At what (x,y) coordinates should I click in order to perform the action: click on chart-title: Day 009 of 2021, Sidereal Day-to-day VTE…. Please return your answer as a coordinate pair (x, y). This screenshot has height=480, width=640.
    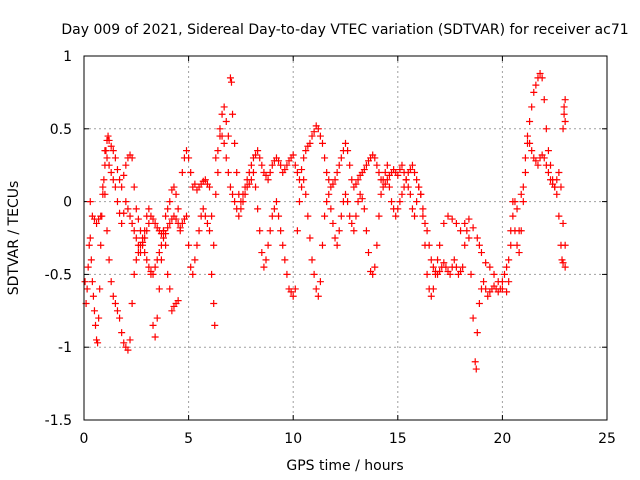
    Looking at the image, I should click on (344, 30).